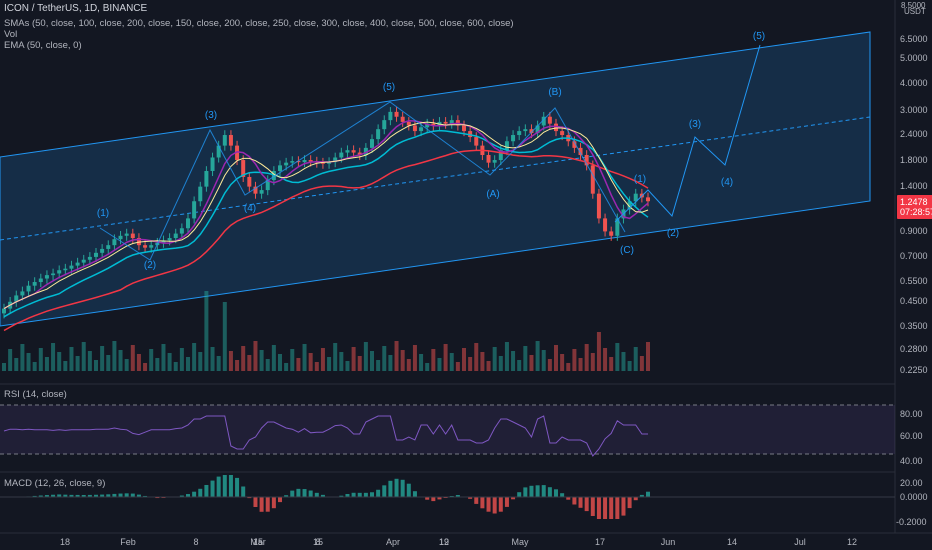 Image resolution: width=932 pixels, height=550 pixels. What do you see at coordinates (338, 497) in the screenshot?
I see `macd-histogram` at bounding box center [338, 497].